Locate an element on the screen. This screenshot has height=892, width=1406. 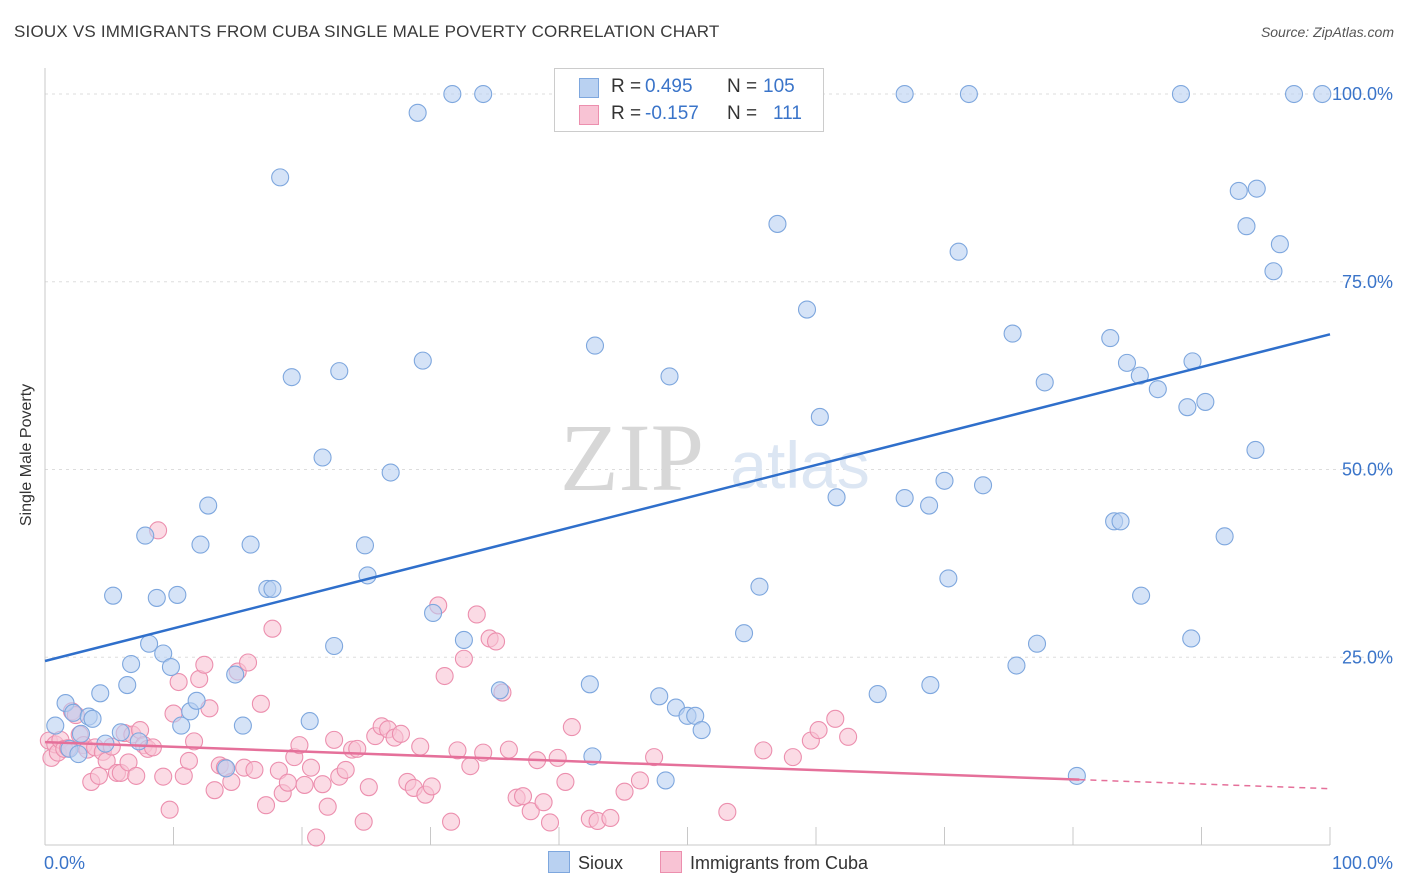
legend-n-value-cuba: 111 is located at coordinates (787, 113).